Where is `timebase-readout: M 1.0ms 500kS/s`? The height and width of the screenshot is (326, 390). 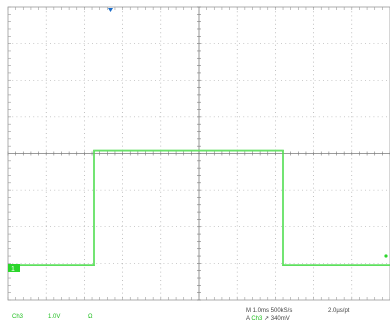 timebase-readout: M 1.0ms 500kS/s is located at coordinates (269, 311).